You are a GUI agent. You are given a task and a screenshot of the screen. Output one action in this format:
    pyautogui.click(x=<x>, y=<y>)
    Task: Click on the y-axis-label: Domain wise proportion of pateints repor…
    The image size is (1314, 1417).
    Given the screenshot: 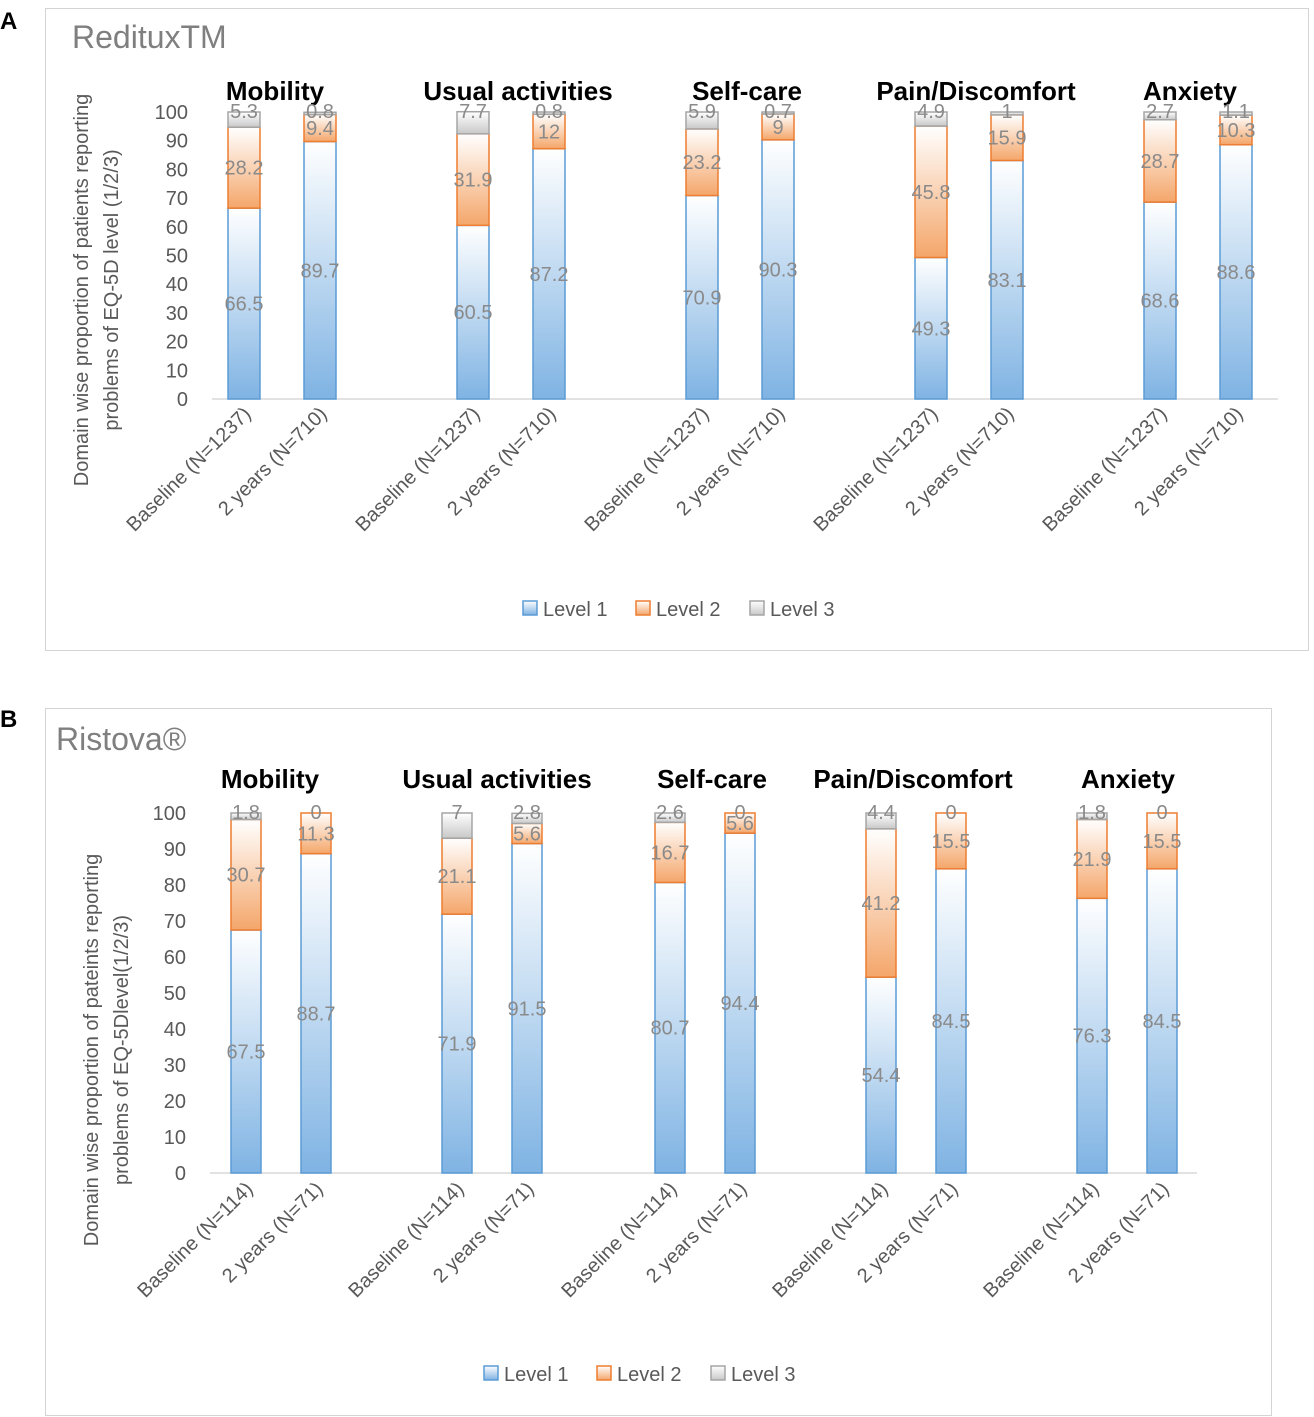 What is the action you would take?
    pyautogui.click(x=92, y=1050)
    